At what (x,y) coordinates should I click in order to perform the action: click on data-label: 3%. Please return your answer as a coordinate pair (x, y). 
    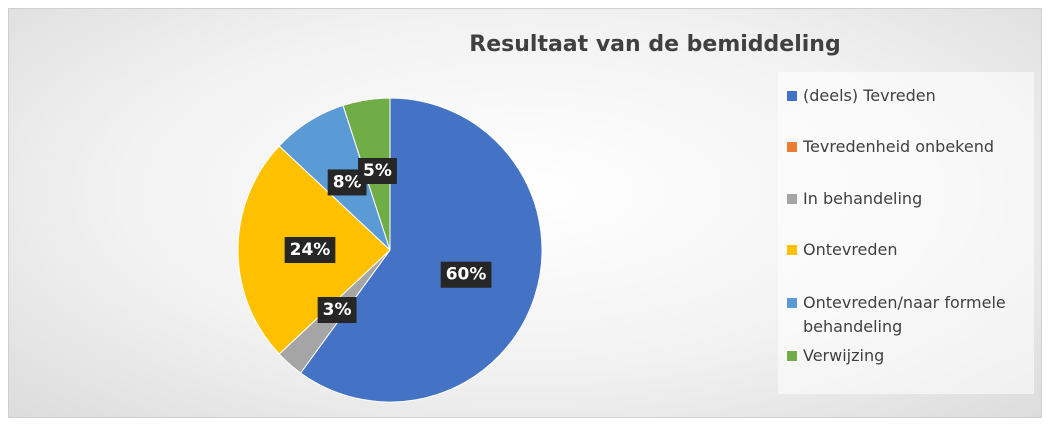
    Looking at the image, I should click on (337, 310).